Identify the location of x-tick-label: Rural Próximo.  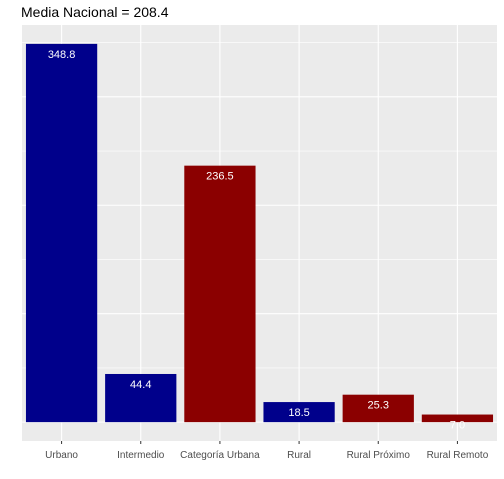
(379, 455).